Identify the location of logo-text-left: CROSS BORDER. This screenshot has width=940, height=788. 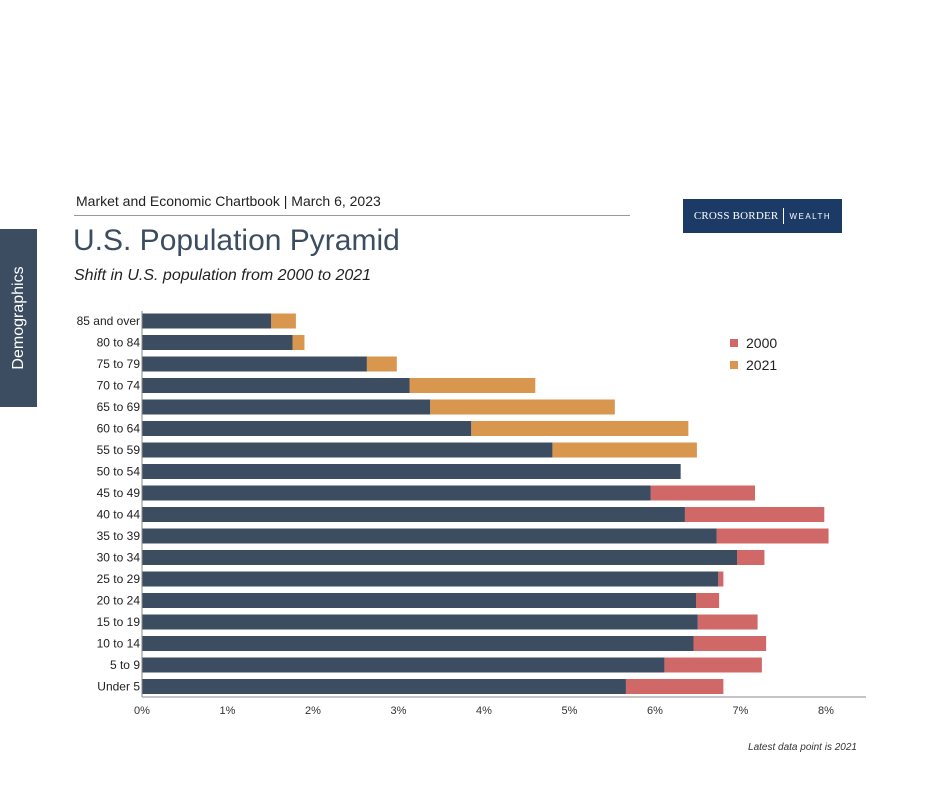
(736, 216).